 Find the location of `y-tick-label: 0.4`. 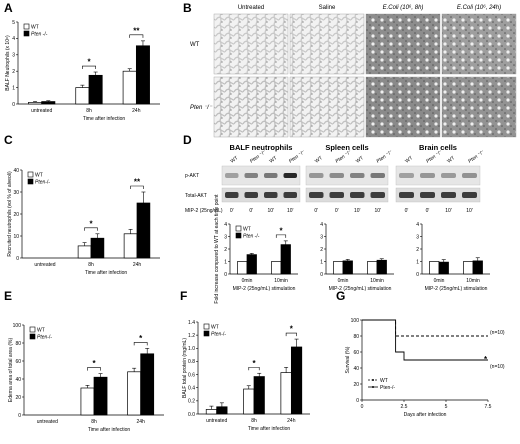

y-tick-label: 0.4 is located at coordinates (191, 389).